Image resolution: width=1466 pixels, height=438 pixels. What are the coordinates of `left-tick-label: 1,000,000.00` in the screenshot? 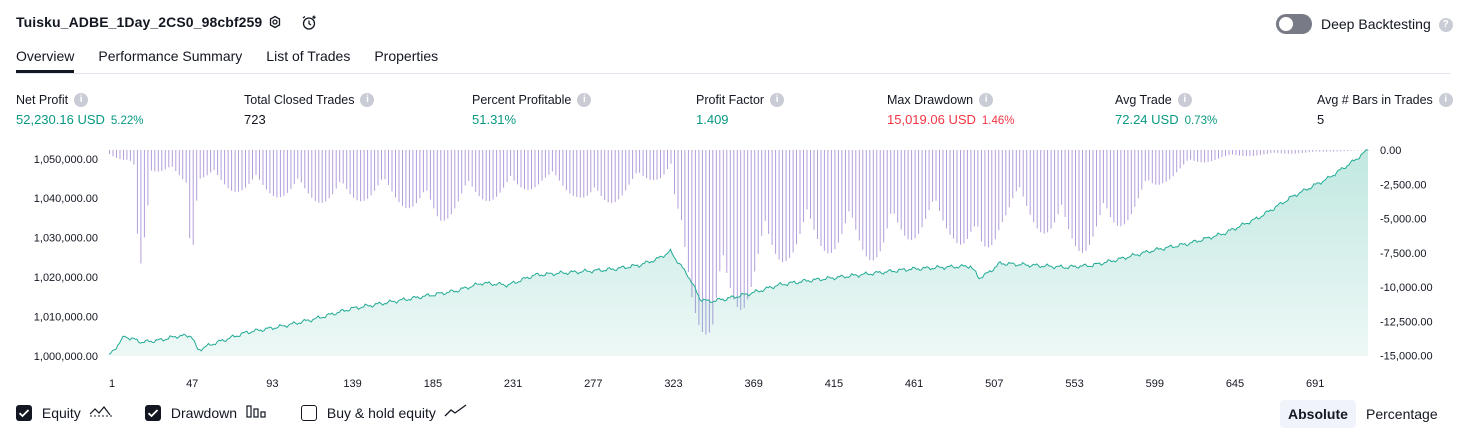 It's located at (66, 357).